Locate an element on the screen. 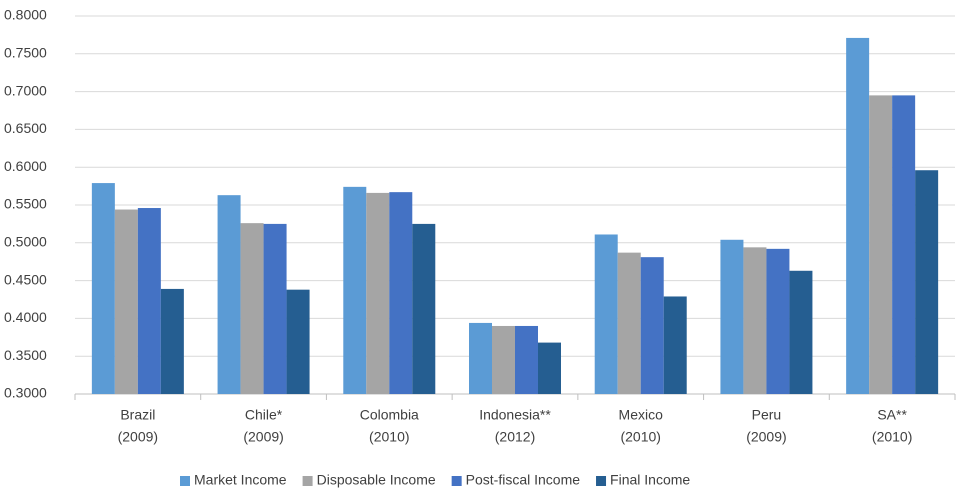 The image size is (959, 491). x-tick-label: (2012) is located at coordinates (515, 437).